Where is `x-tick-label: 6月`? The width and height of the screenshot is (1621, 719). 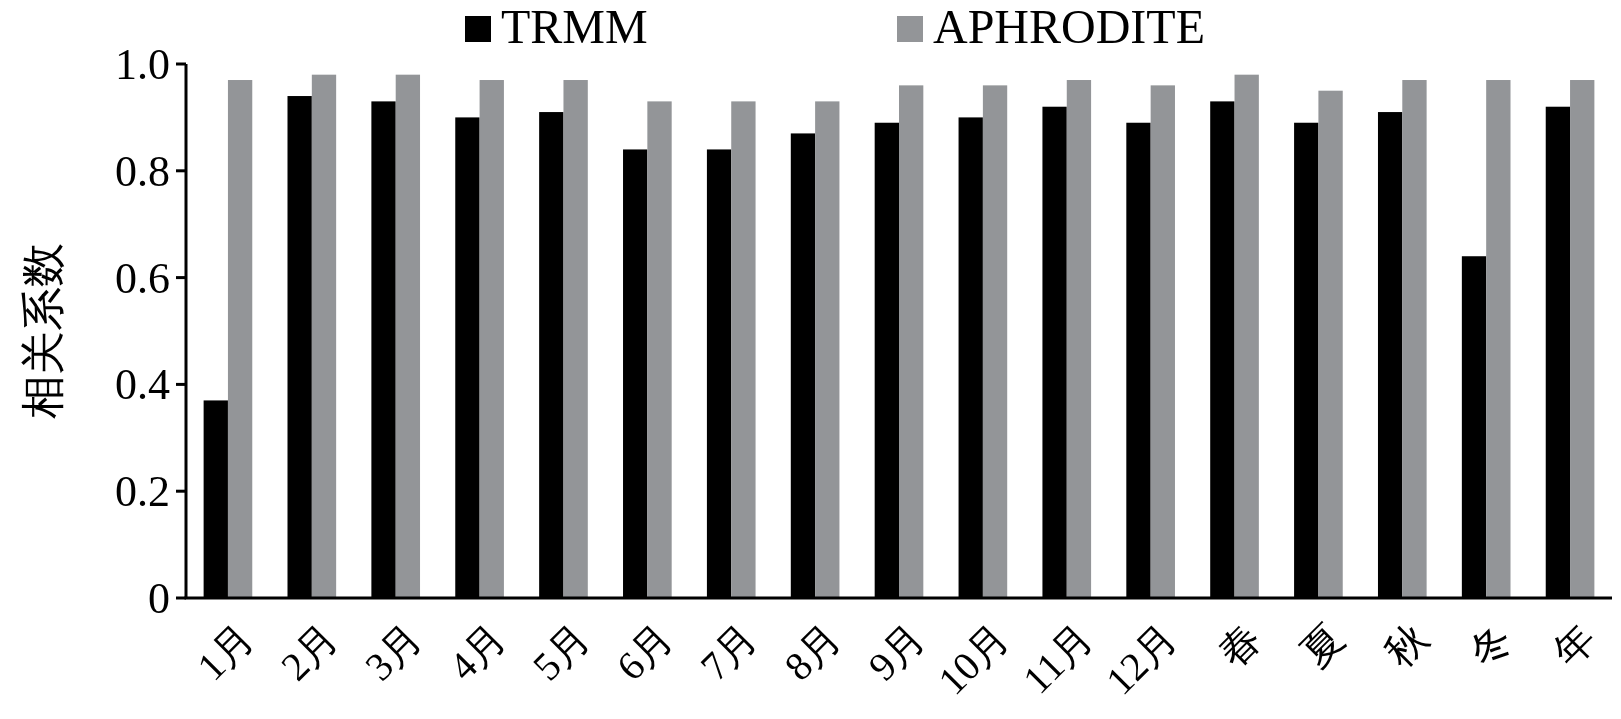
x-tick-label: 6月 is located at coordinates (645, 652).